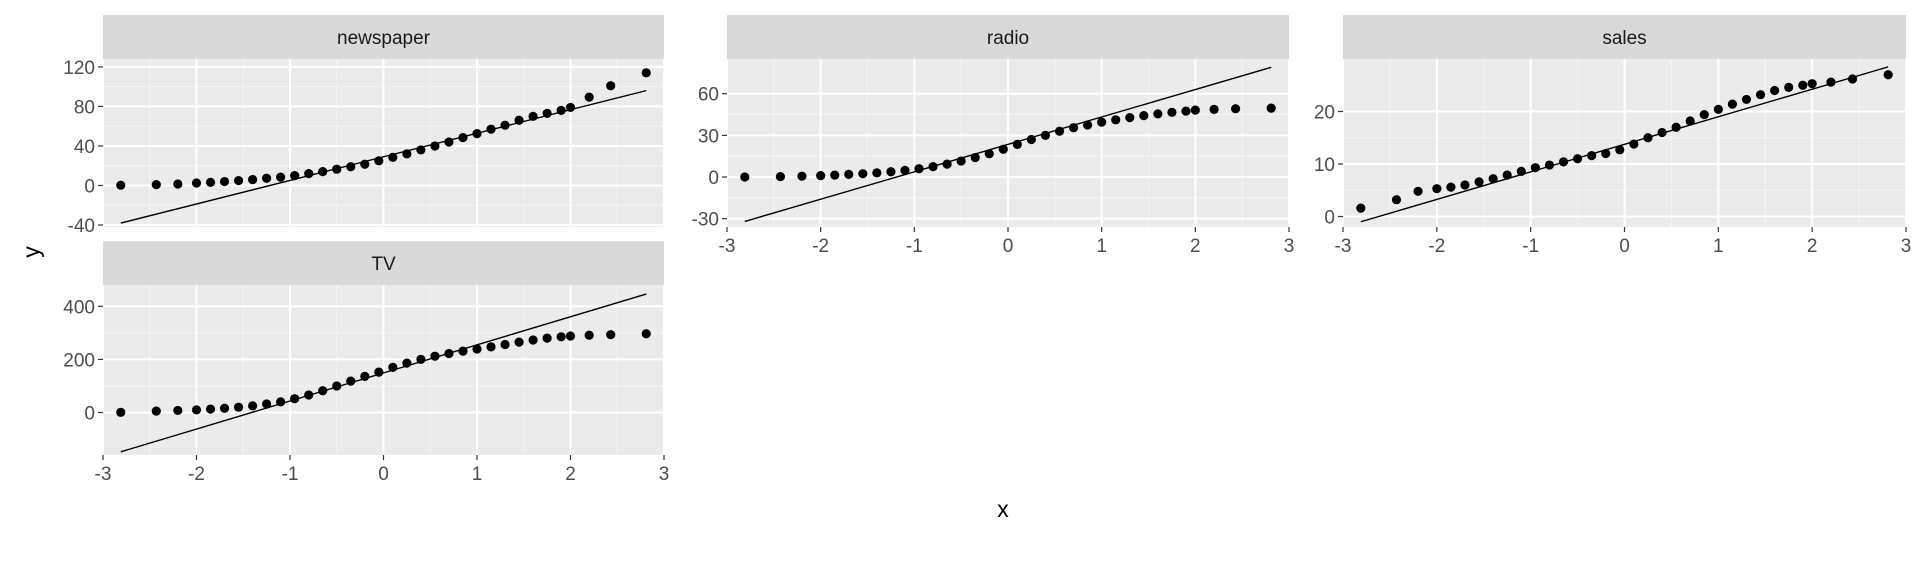 Image resolution: width=1920 pixels, height=576 pixels. I want to click on strip-sales, so click(1624, 37).